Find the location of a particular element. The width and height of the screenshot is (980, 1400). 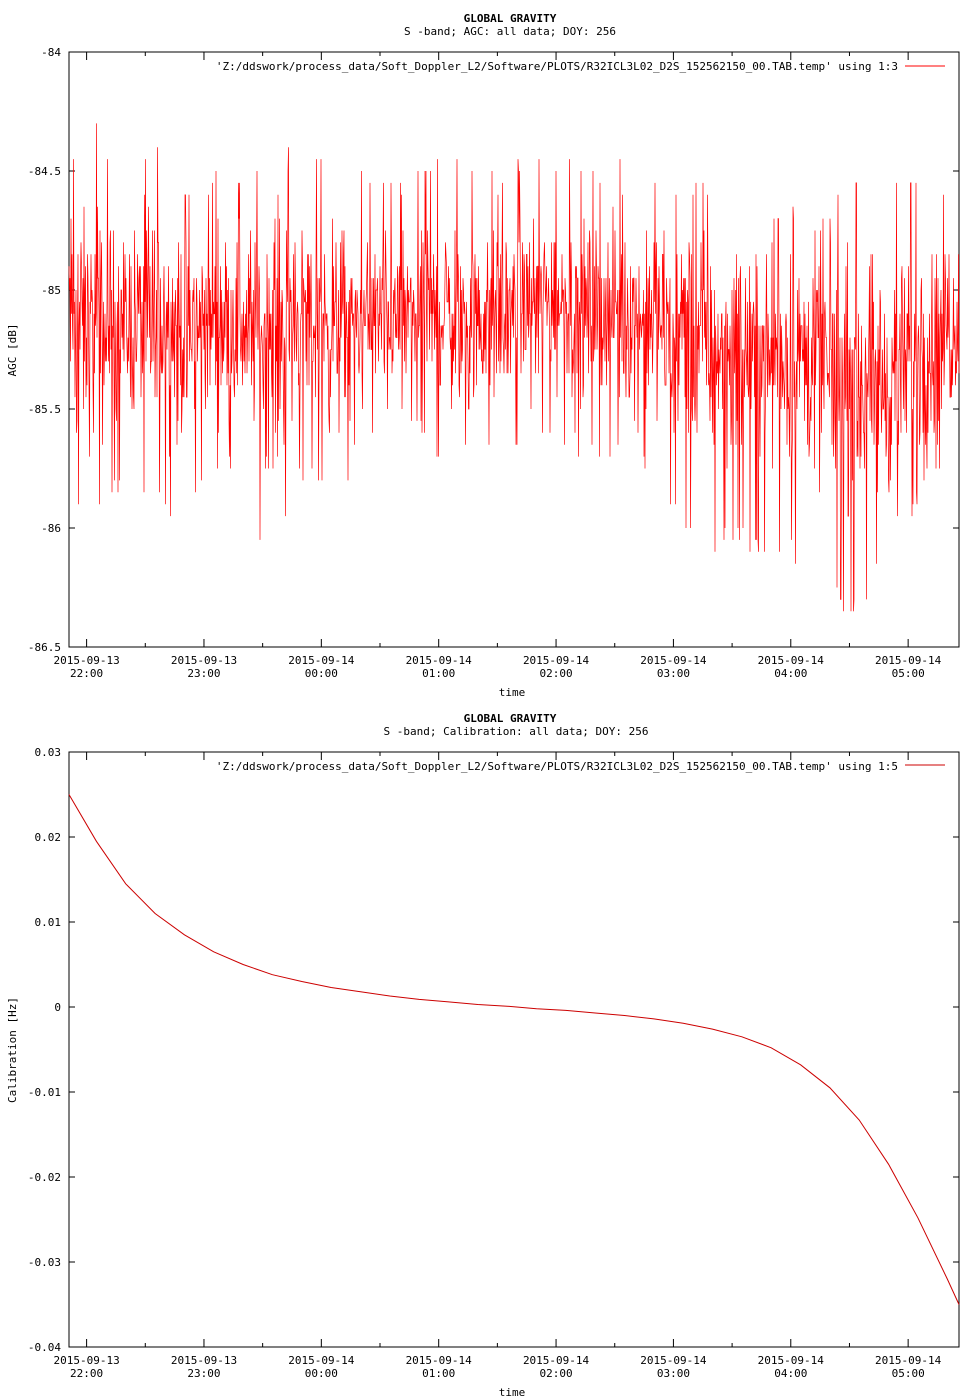

y-axis-label: Calibration [Hz] is located at coordinates (12, 1050).